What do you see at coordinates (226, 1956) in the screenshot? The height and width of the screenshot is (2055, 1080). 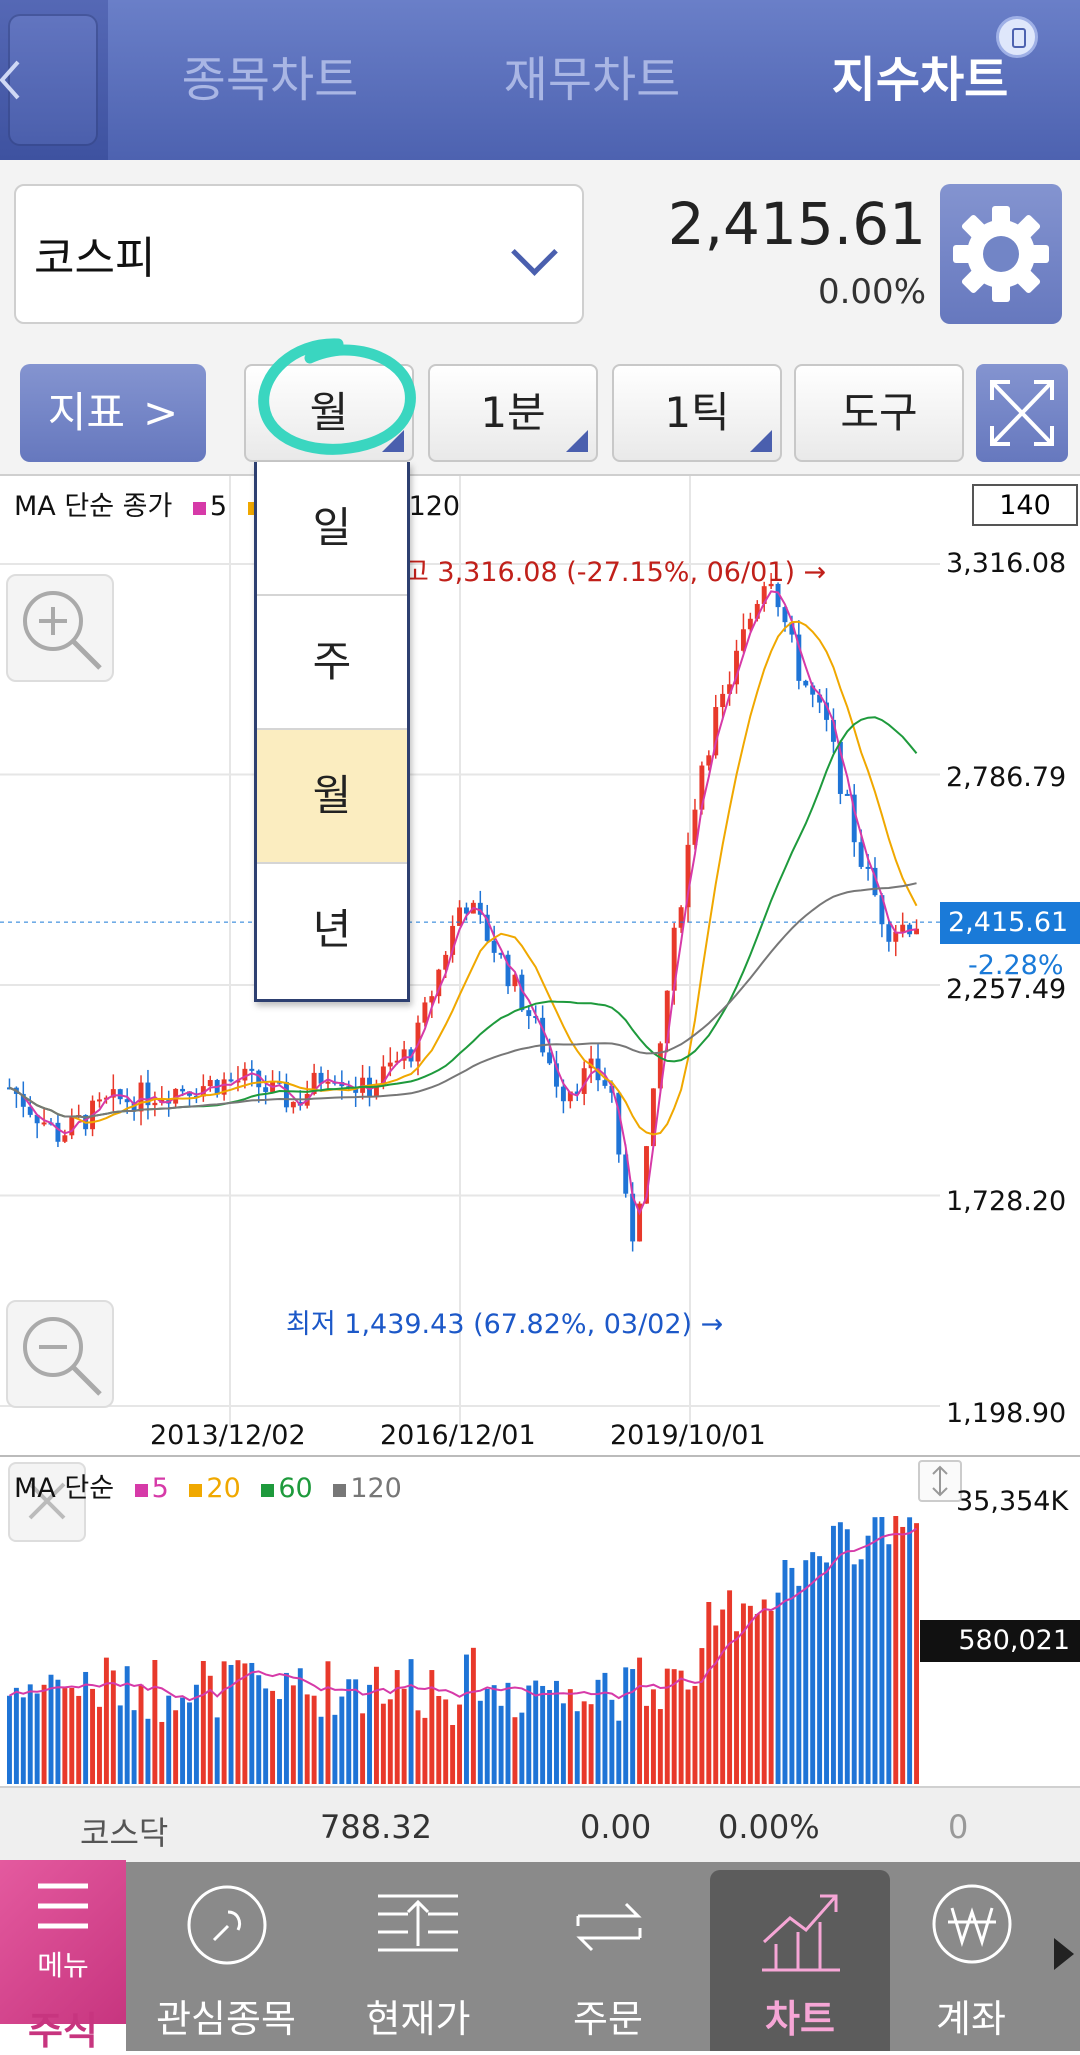 I see `nav-watchlist: 관심종목` at bounding box center [226, 1956].